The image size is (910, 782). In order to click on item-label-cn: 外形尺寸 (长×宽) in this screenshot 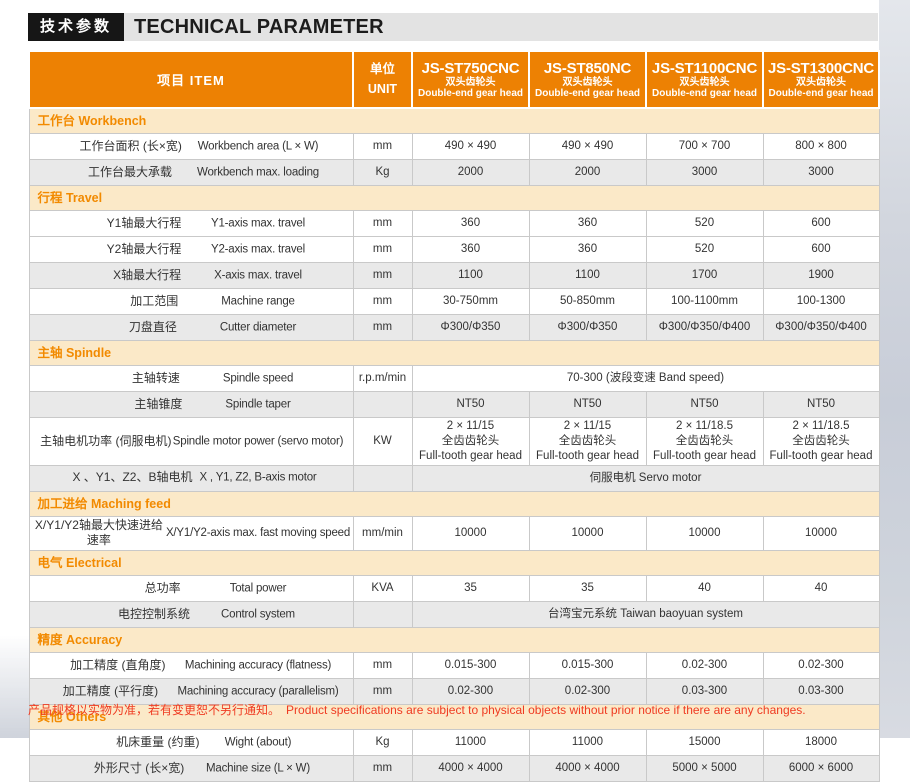, I will do `click(139, 767)`.